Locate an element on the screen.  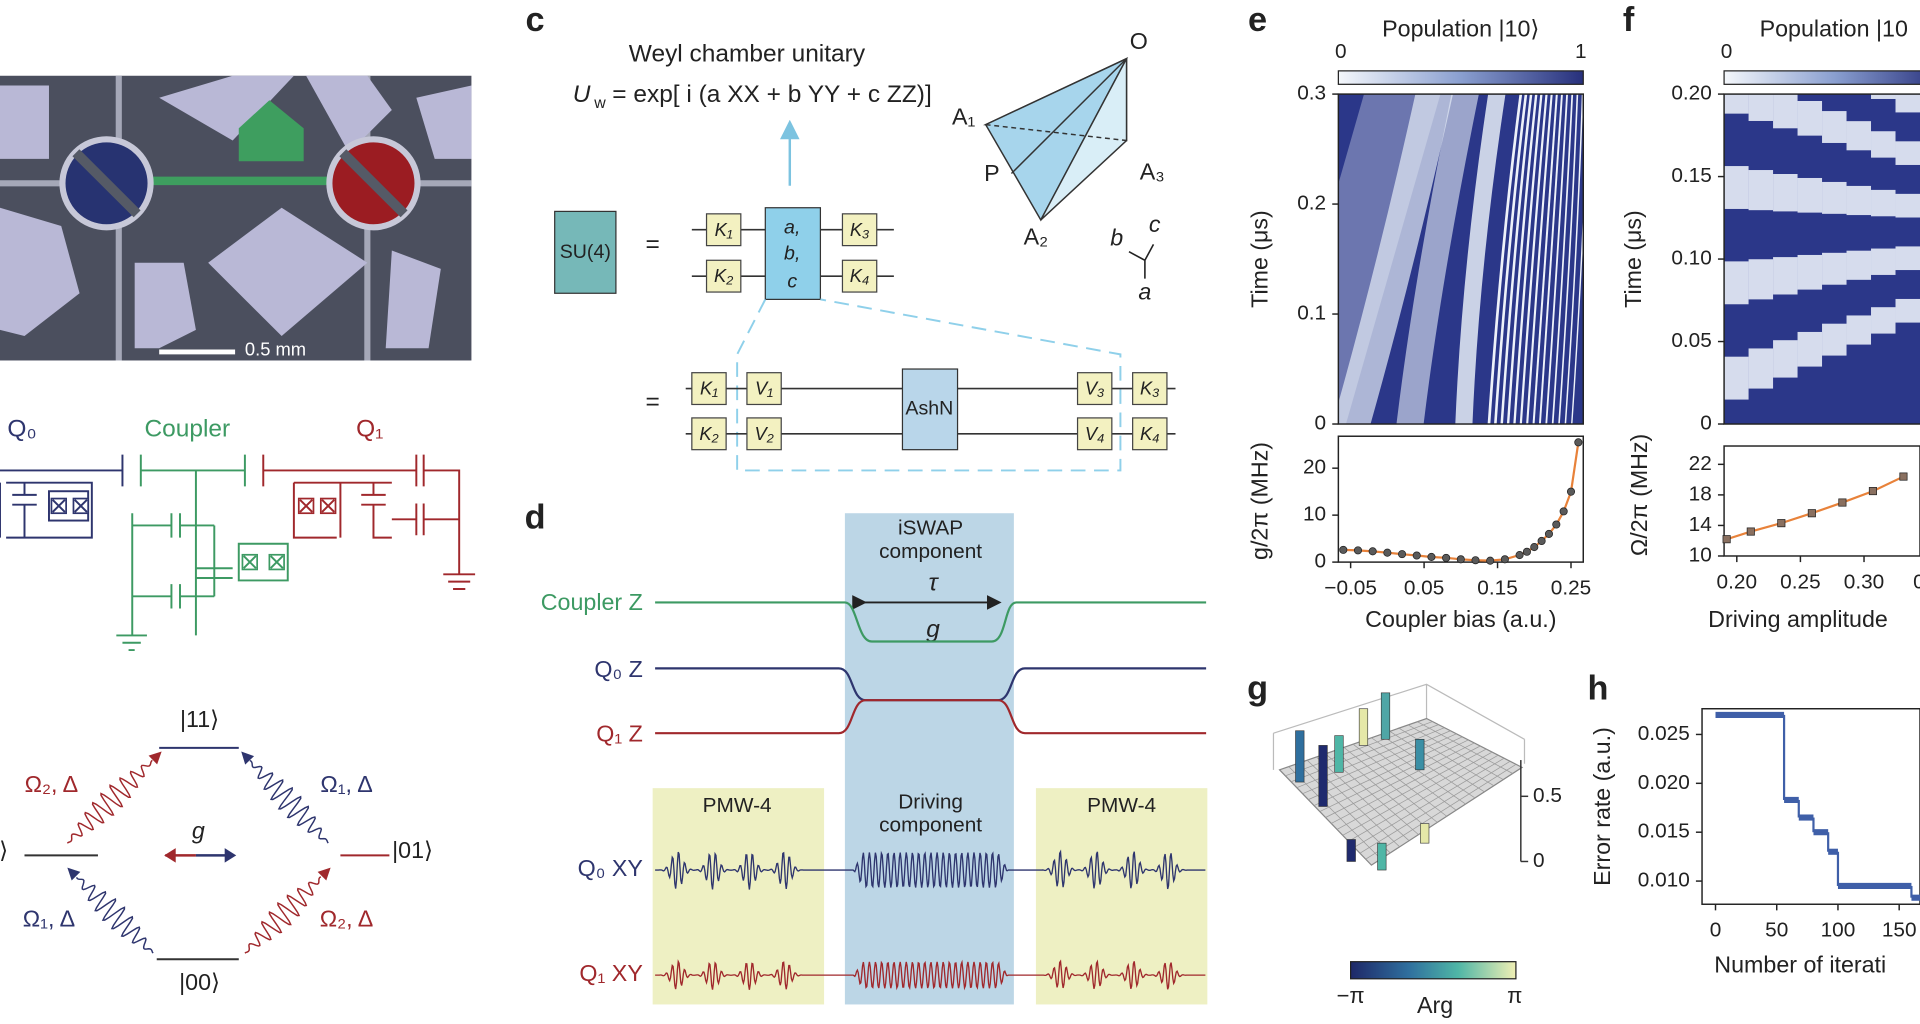
axis-arrow is located at coordinates (1141, 261).